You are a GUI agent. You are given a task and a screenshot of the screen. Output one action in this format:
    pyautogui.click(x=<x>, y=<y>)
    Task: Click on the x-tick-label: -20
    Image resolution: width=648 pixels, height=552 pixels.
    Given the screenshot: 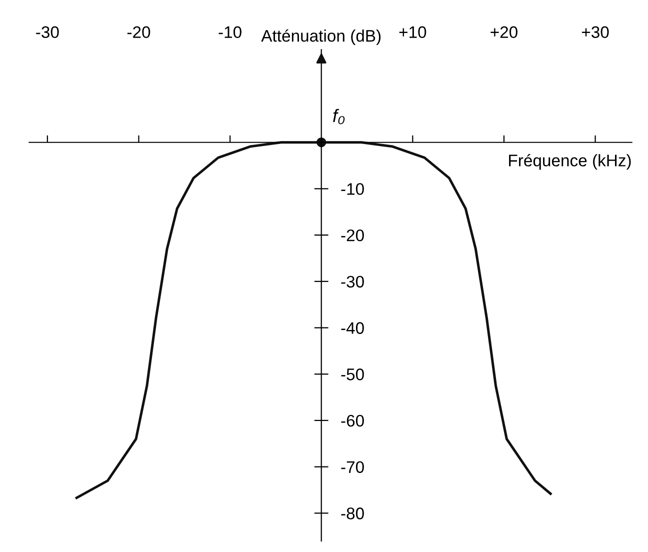 What is the action you would take?
    pyautogui.click(x=138, y=32)
    